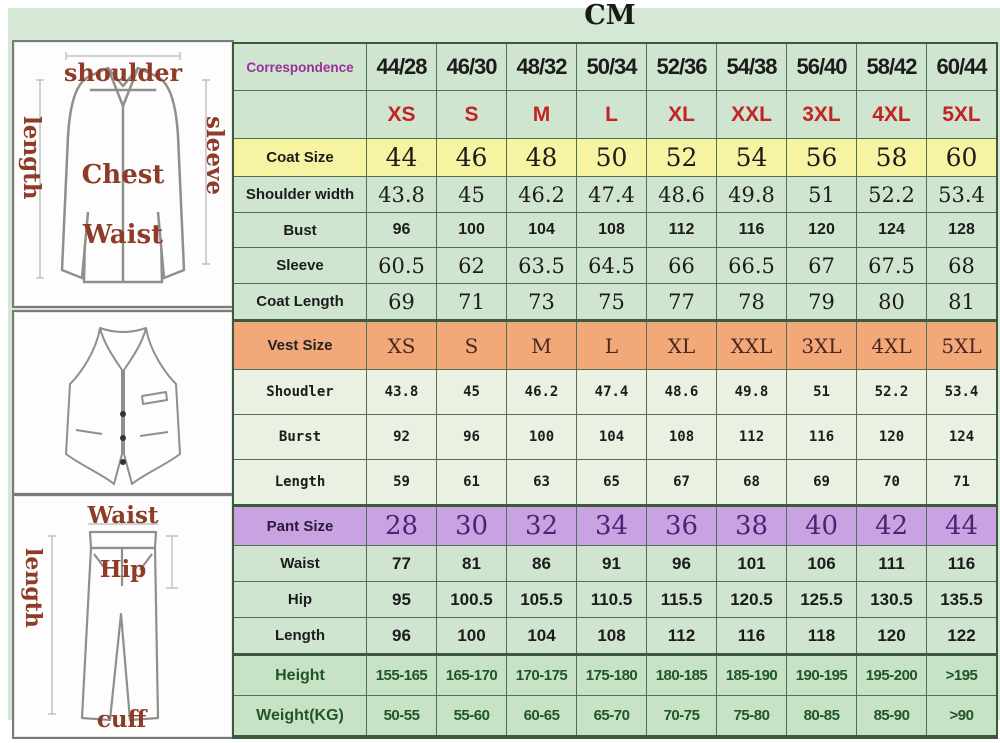 The image size is (1000, 743). Describe the element at coordinates (401, 437) in the screenshot. I see `cell: 92` at that location.